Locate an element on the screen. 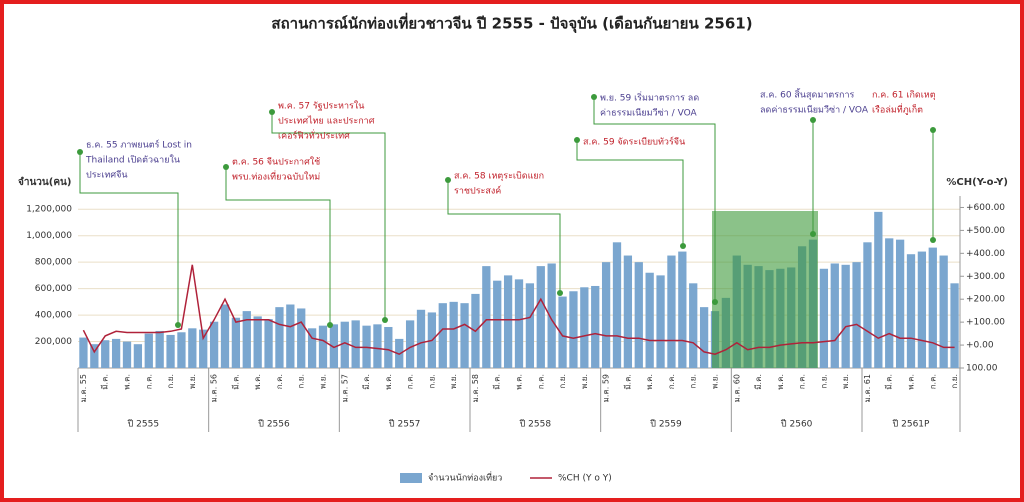 This screenshot has height=502, width=1024. annotation-text: ธ.ค. 55 ภาพยนตร์ Lost in is located at coordinates (139, 145).